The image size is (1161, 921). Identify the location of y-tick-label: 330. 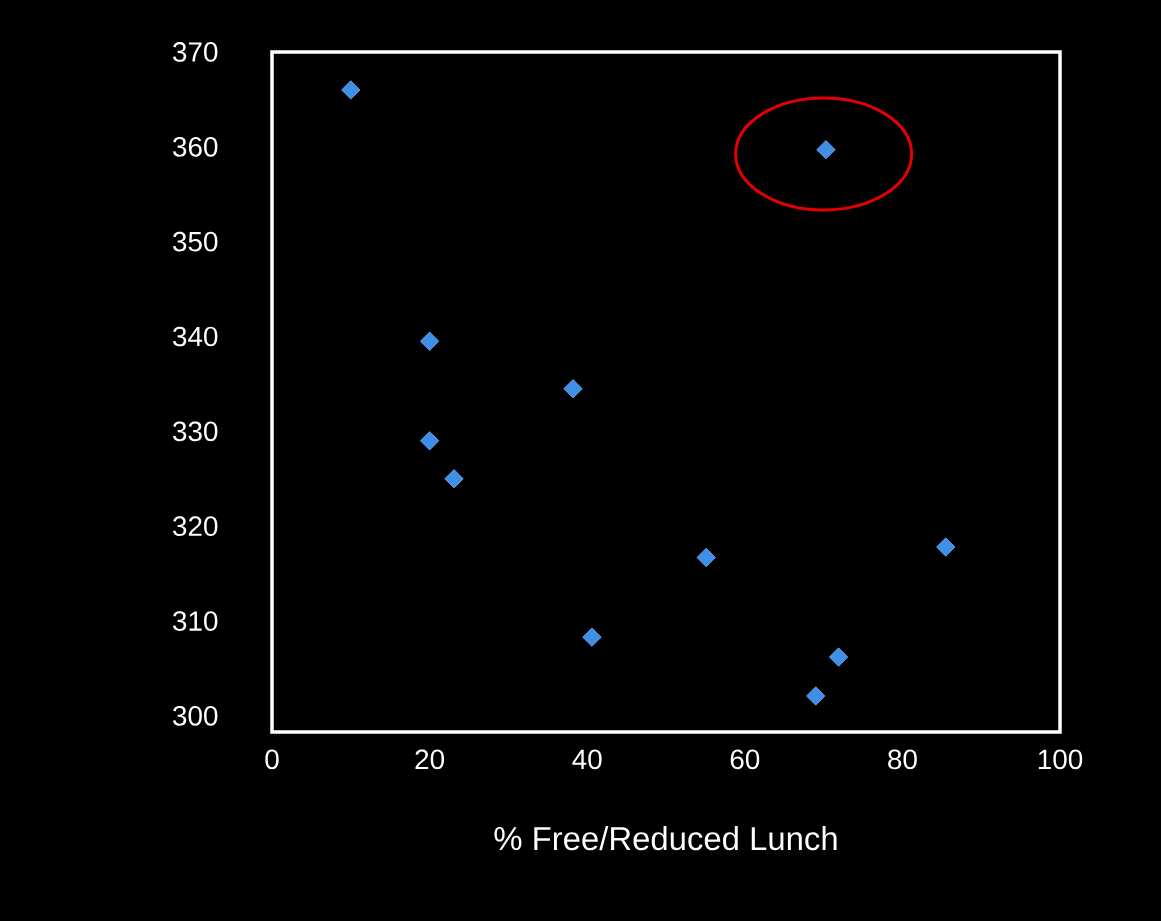
(195, 431).